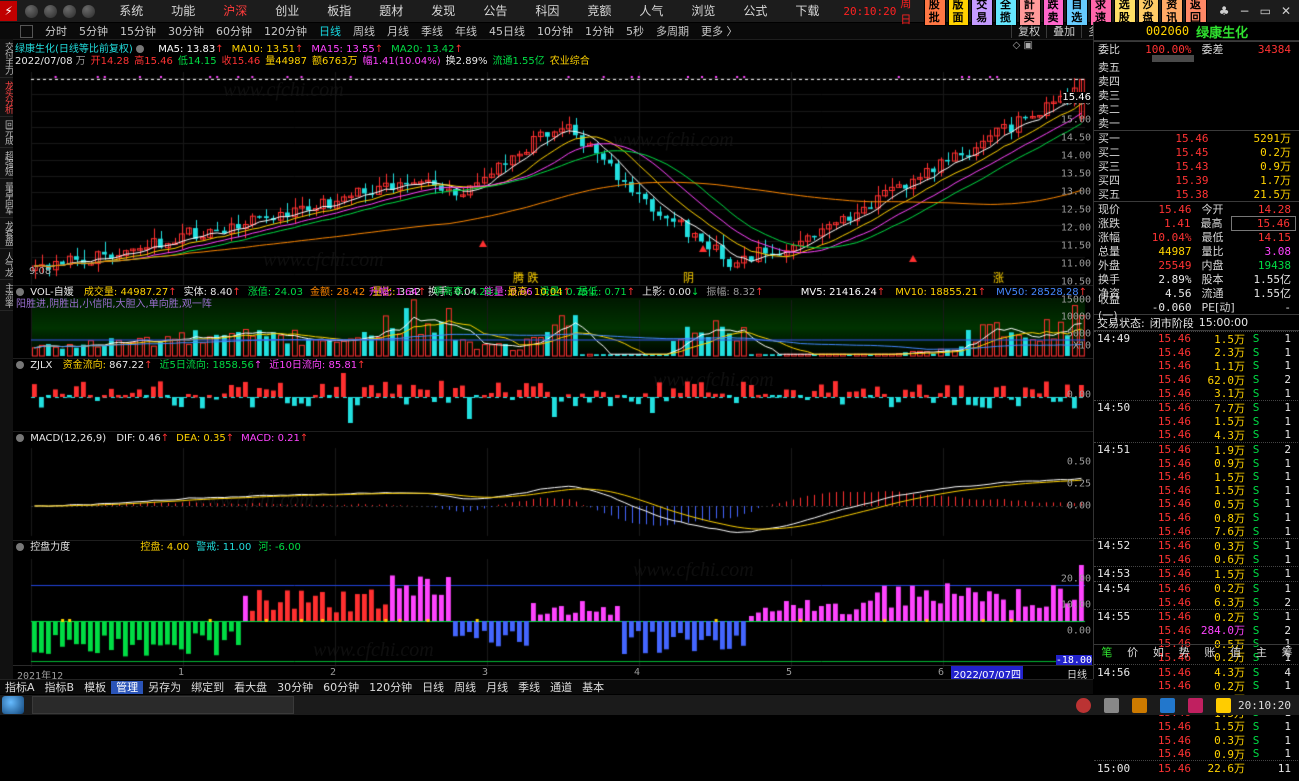  I want to click on tool1-季线: 季线, so click(529, 687).